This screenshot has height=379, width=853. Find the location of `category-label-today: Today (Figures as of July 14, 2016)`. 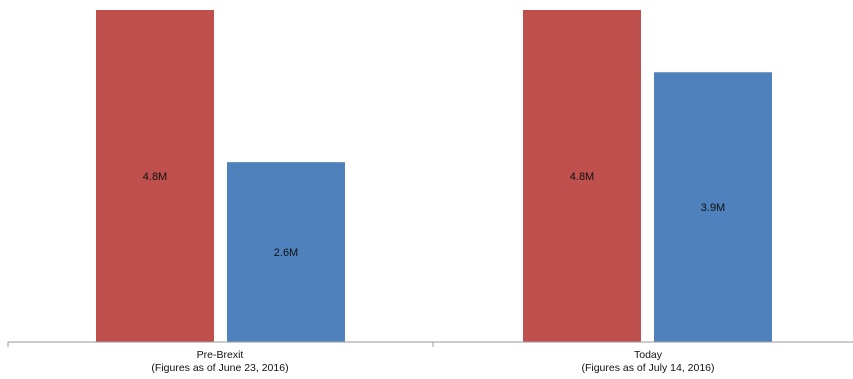

category-label-today: Today (Figures as of July 14, 2016) is located at coordinates (648, 362).